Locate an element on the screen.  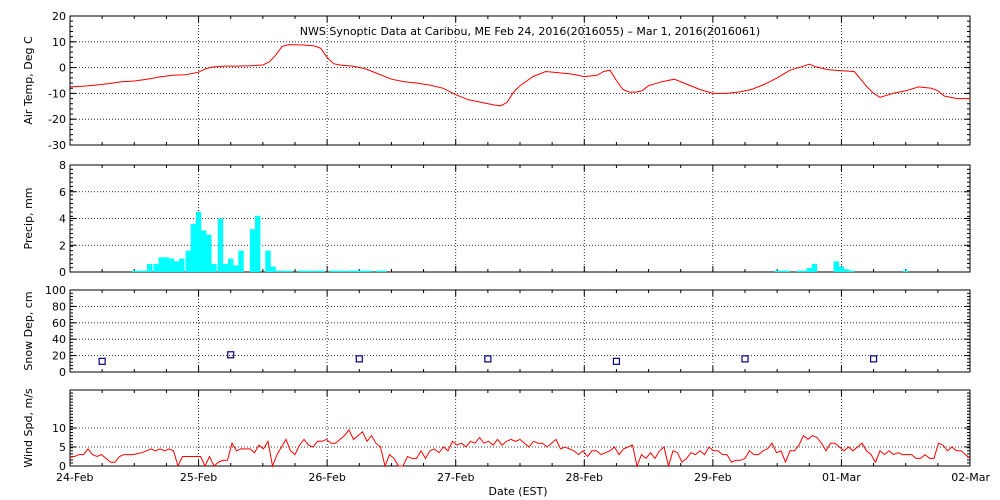
x-axis-label: Date (EST) is located at coordinates (517, 491).